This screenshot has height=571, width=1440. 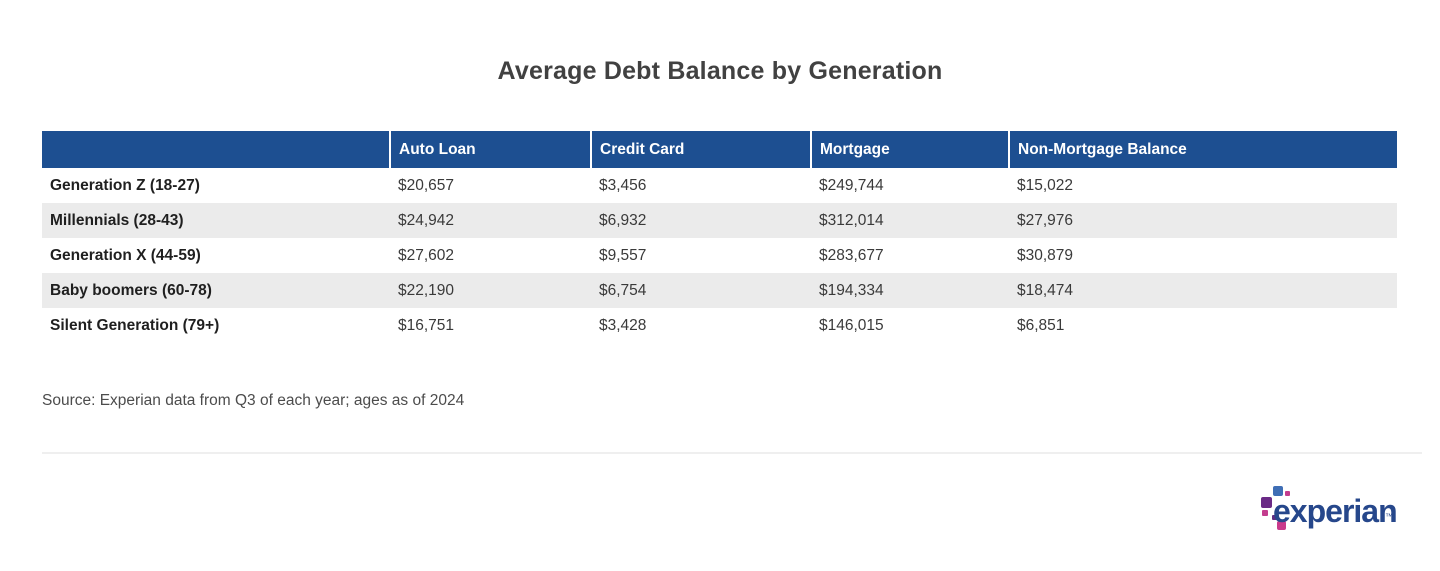 What do you see at coordinates (1041, 325) in the screenshot?
I see `value-cell: $6,851` at bounding box center [1041, 325].